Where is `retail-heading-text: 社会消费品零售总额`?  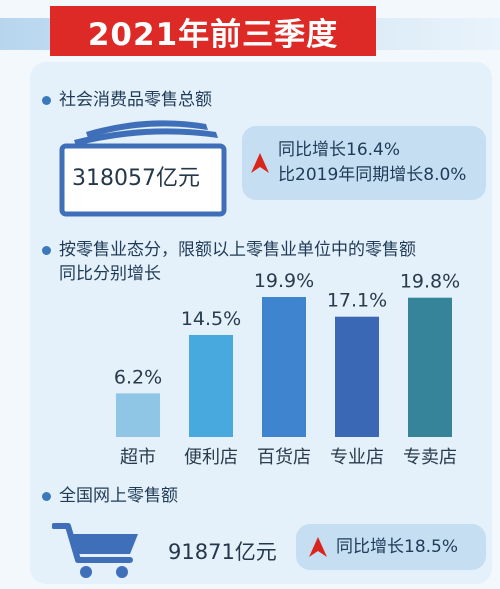
retail-heading-text: 社会消费品零售总额 is located at coordinates (135, 100).